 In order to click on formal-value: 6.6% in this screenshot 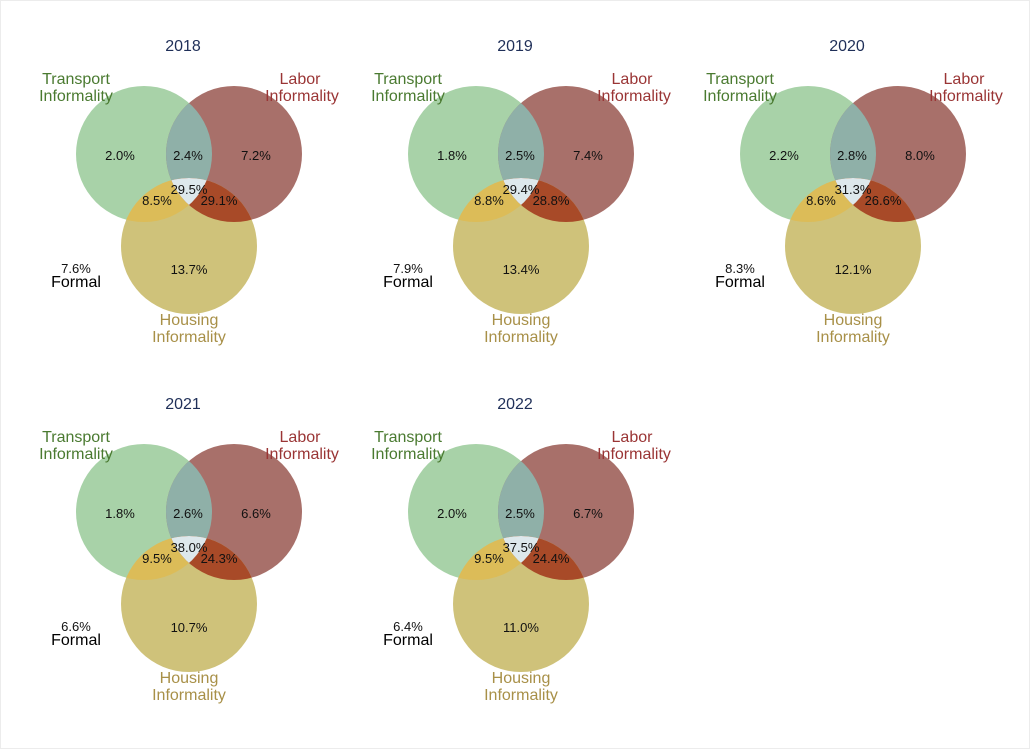, I will do `click(76, 626)`.